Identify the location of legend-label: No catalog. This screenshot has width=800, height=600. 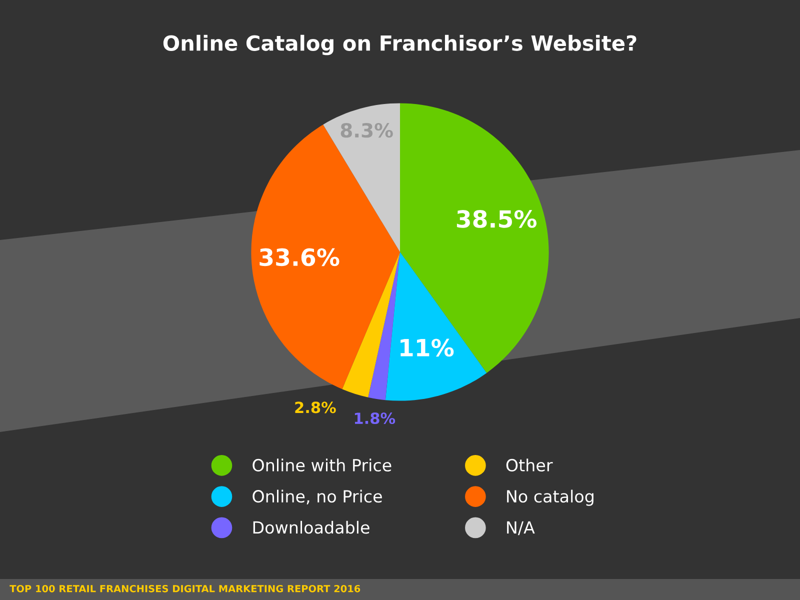
(550, 498).